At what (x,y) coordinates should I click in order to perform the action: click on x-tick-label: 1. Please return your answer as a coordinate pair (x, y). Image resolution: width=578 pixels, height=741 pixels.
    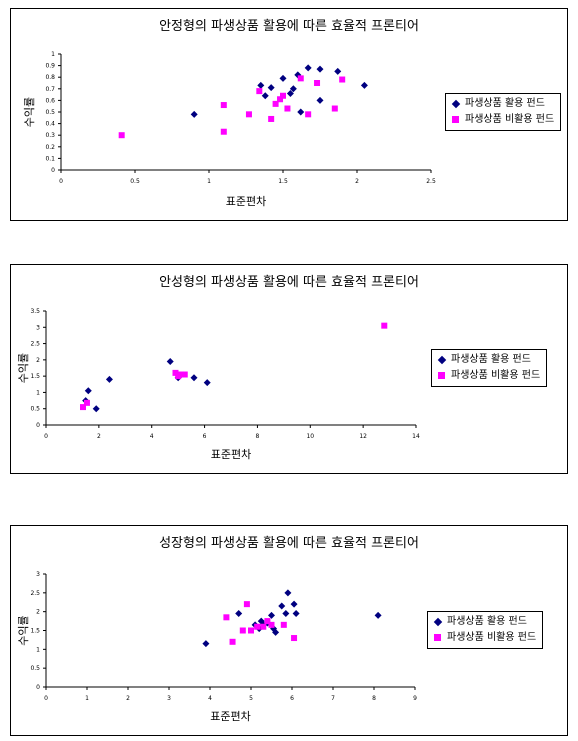
    Looking at the image, I should click on (87, 698).